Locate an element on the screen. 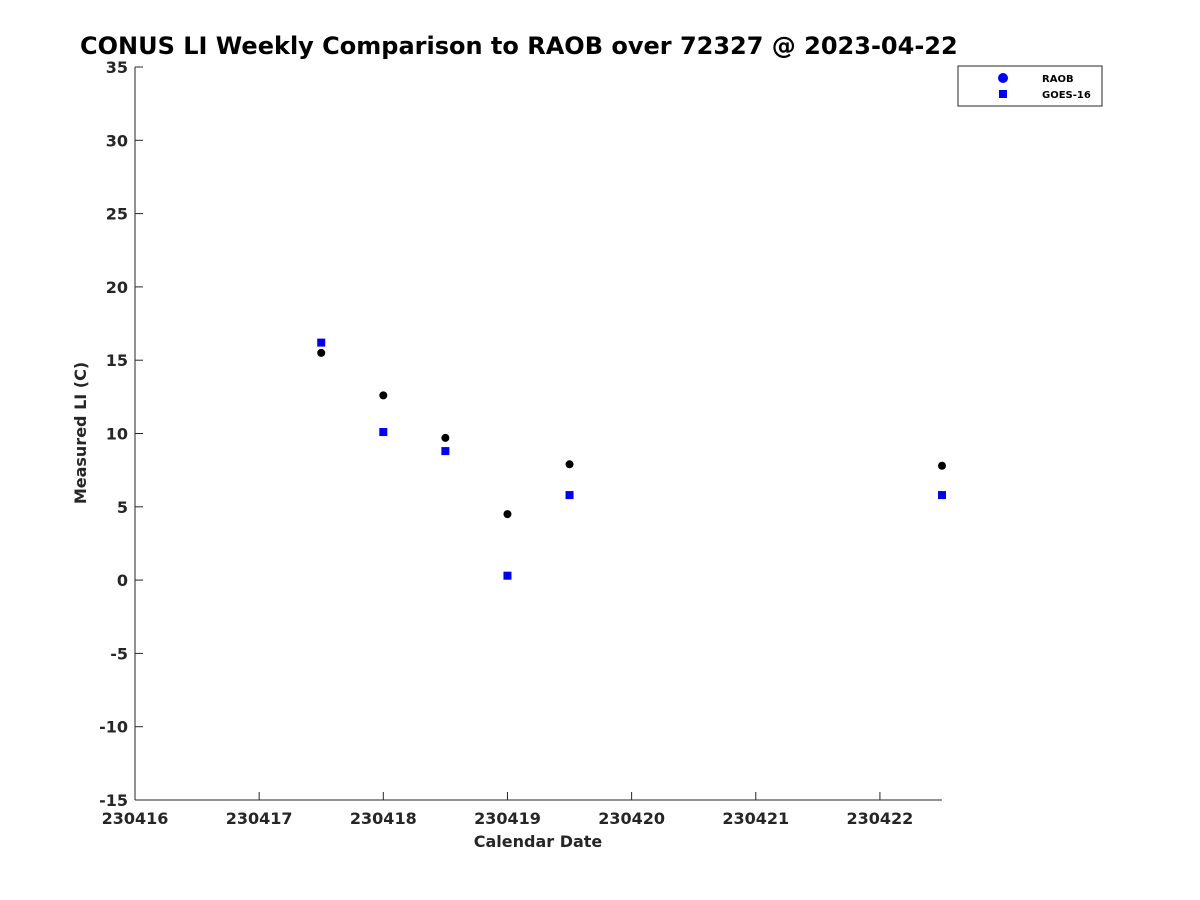  x-tick-label: 230417 is located at coordinates (259, 818).